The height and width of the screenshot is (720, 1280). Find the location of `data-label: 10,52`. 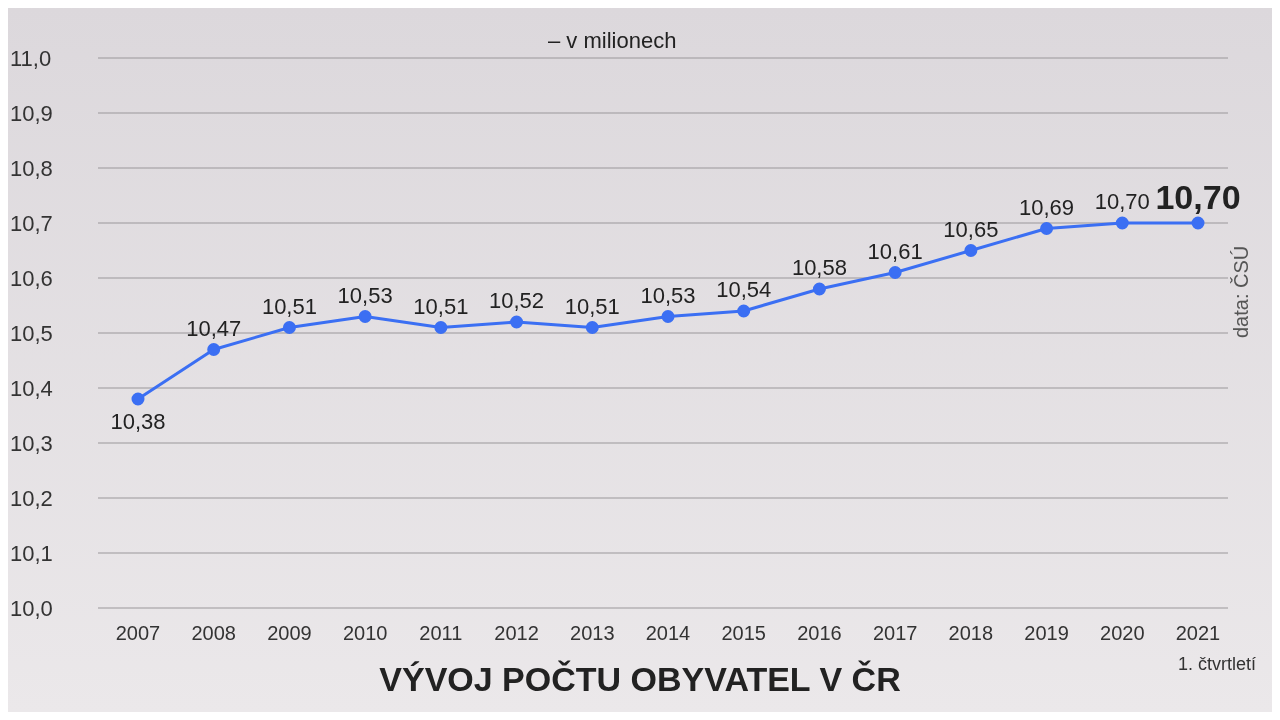

data-label: 10,52 is located at coordinates (517, 300).